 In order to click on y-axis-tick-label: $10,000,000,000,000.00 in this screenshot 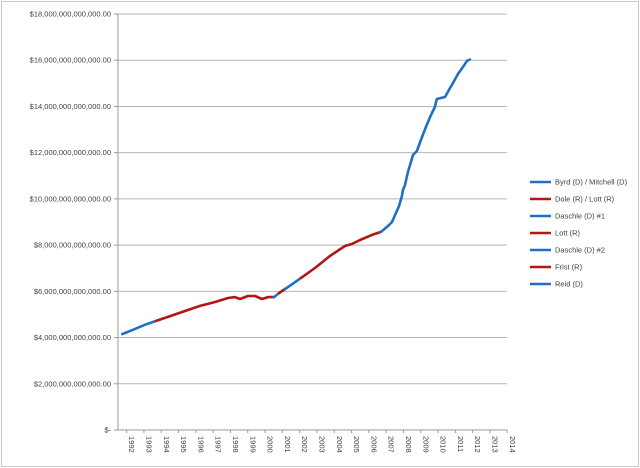, I will do `click(70, 198)`.